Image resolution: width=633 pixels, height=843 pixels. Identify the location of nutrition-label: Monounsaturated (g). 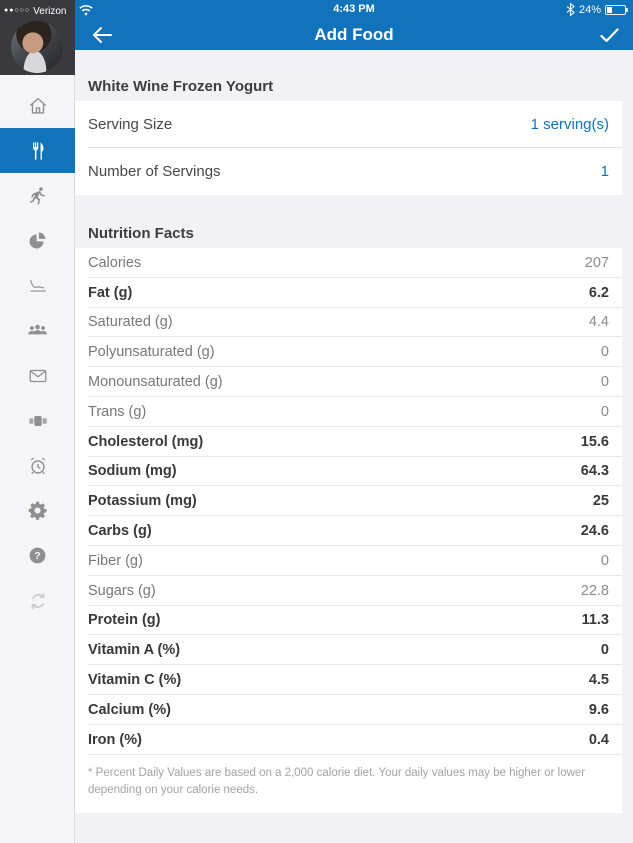
(155, 382).